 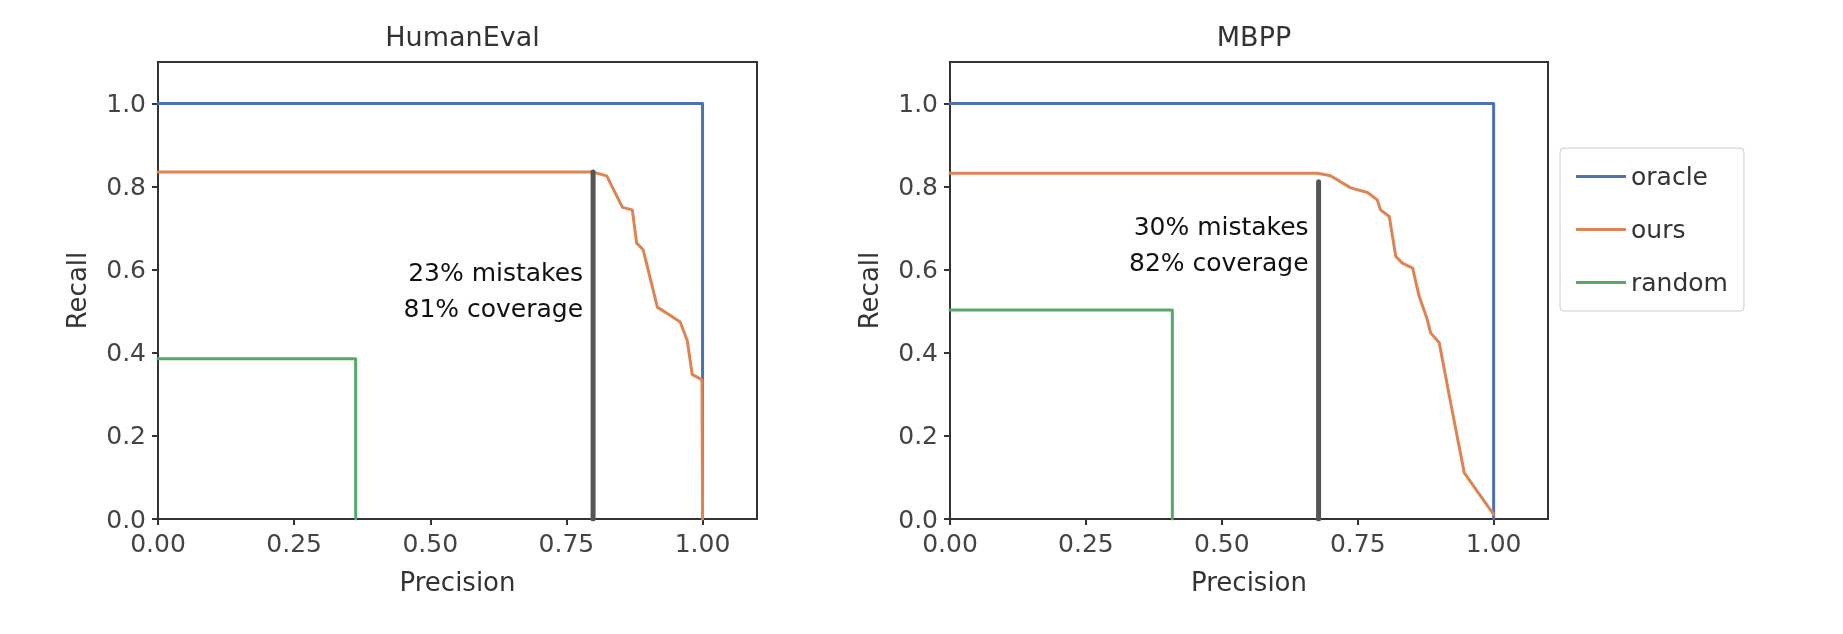 I want to click on annotation: 23% mistakes 81% coverage, so click(x=493, y=290).